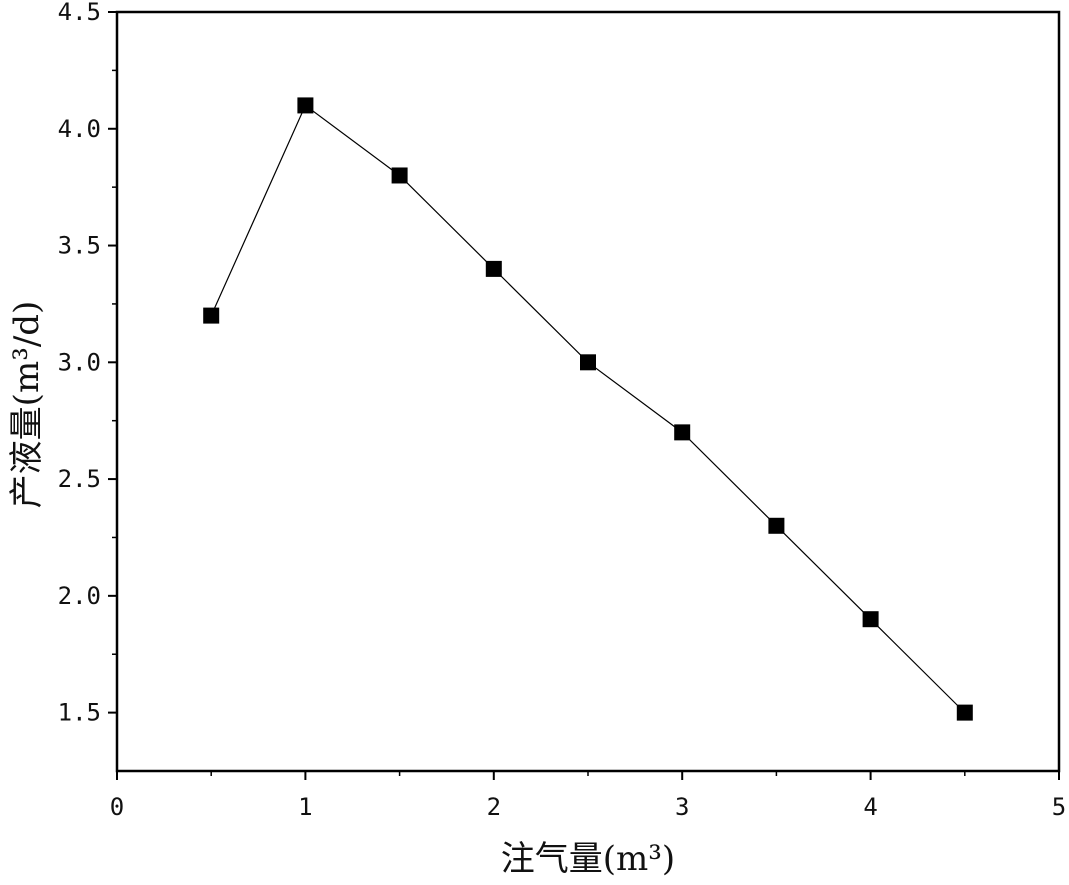 Image resolution: width=1069 pixels, height=885 pixels. I want to click on x-tick-label: 0, so click(117, 807).